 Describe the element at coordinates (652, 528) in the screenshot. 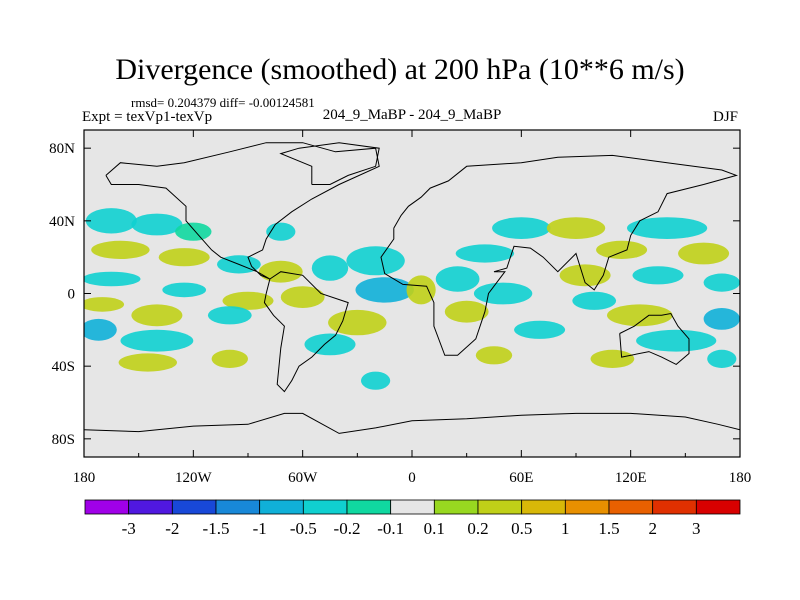

I see `colorbar-label-12: 2` at that location.